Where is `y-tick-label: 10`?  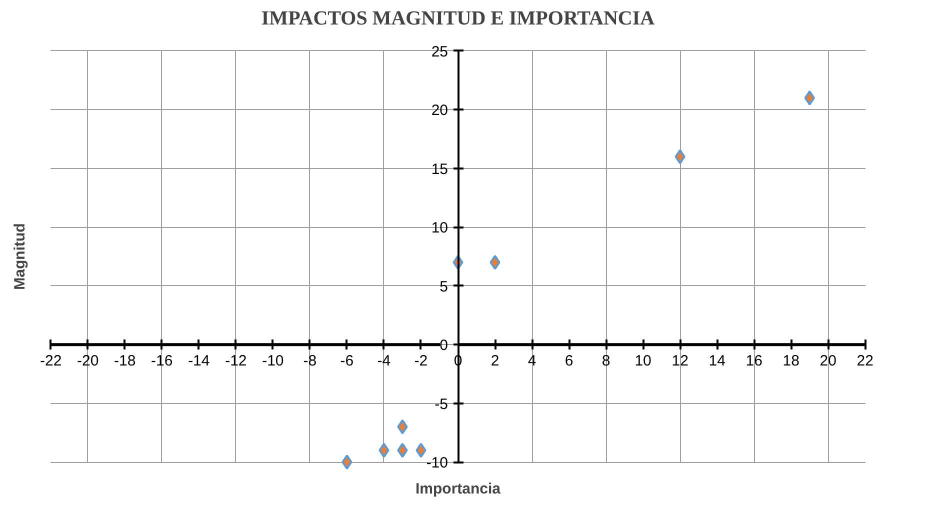
y-tick-label: 10 is located at coordinates (439, 228).